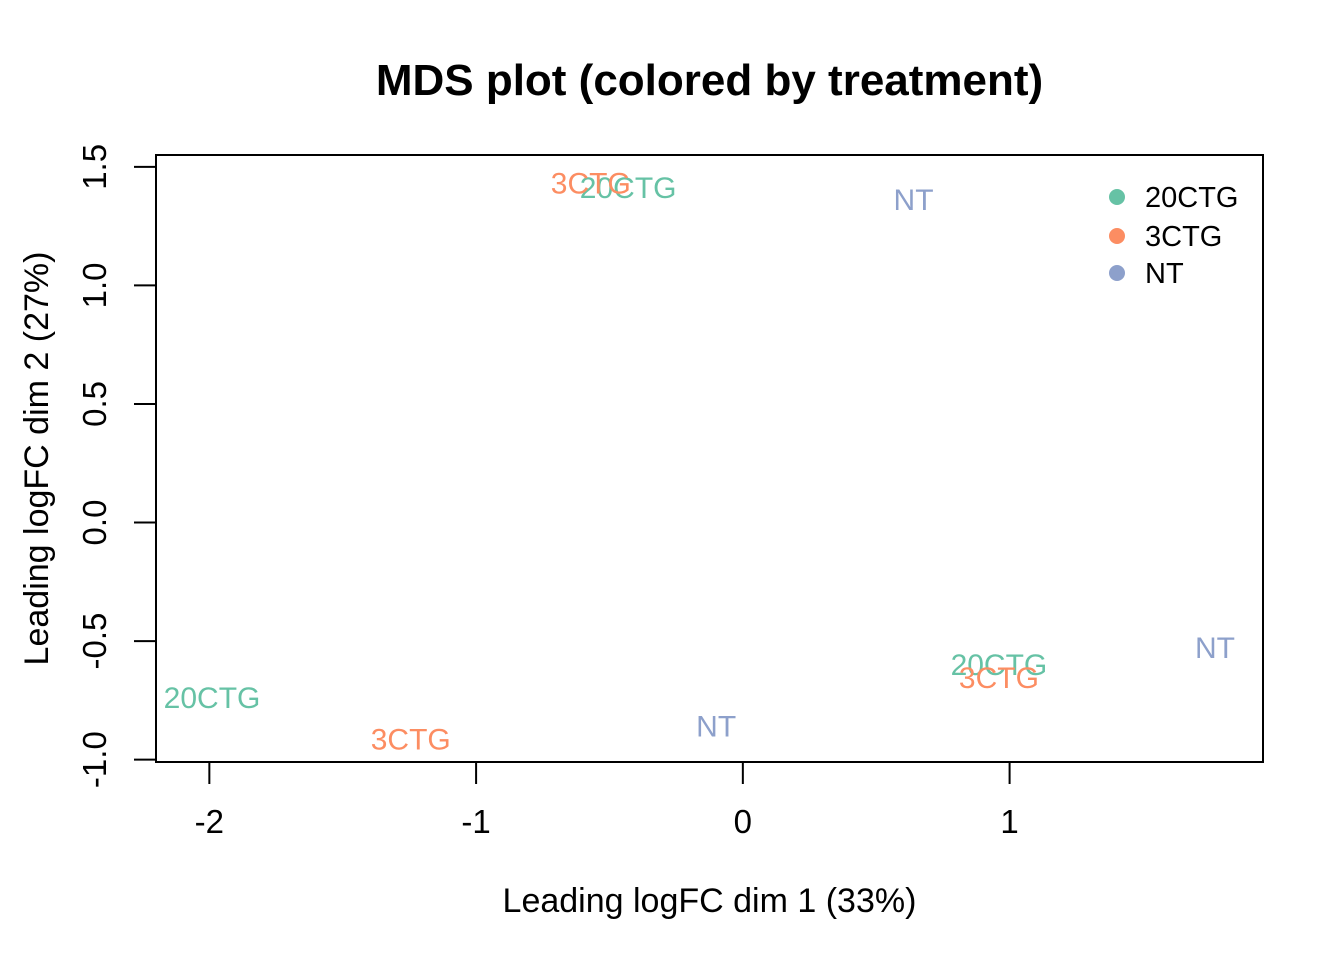  I want to click on y-axis-tick-label: 0.0, so click(94, 523).